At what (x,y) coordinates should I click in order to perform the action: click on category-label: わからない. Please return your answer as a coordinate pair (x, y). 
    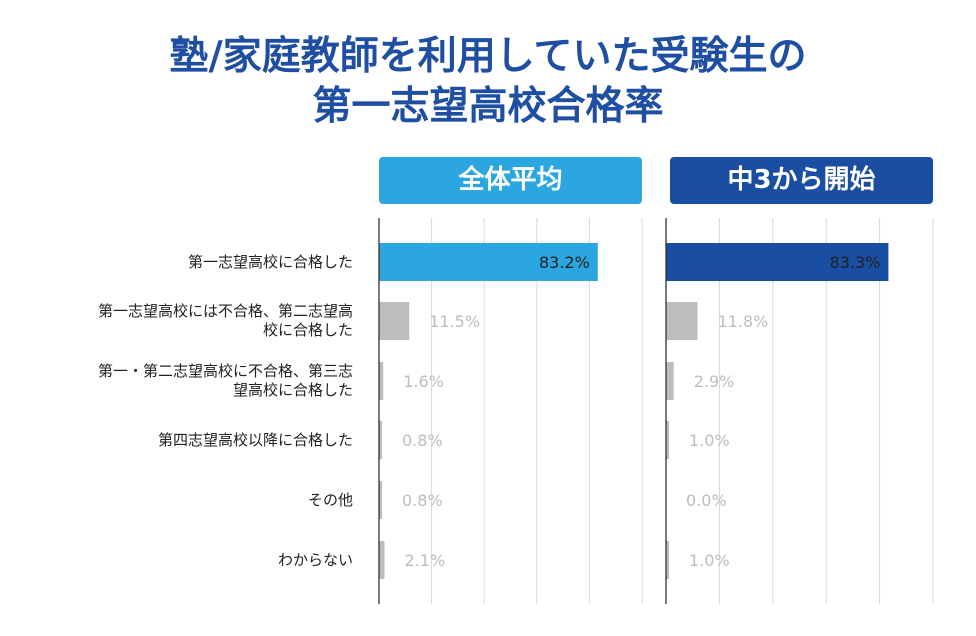
    Looking at the image, I should click on (315, 560).